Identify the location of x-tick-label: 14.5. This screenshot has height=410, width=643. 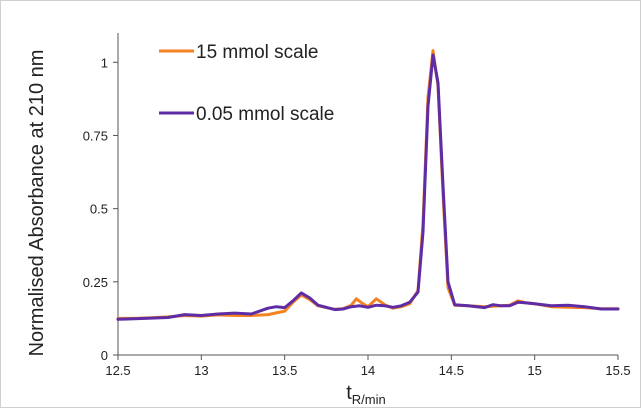
(451, 370).